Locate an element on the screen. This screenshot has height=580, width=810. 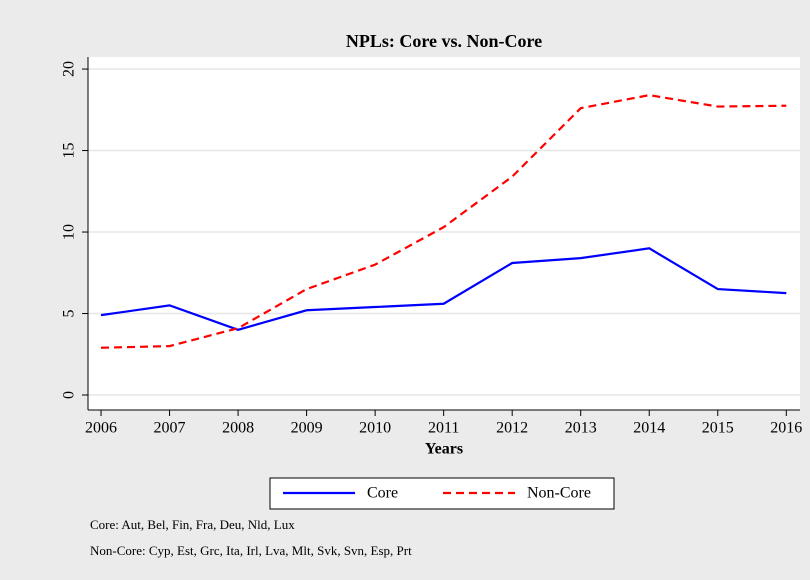
y-tick-label: 20 is located at coordinates (69, 69).